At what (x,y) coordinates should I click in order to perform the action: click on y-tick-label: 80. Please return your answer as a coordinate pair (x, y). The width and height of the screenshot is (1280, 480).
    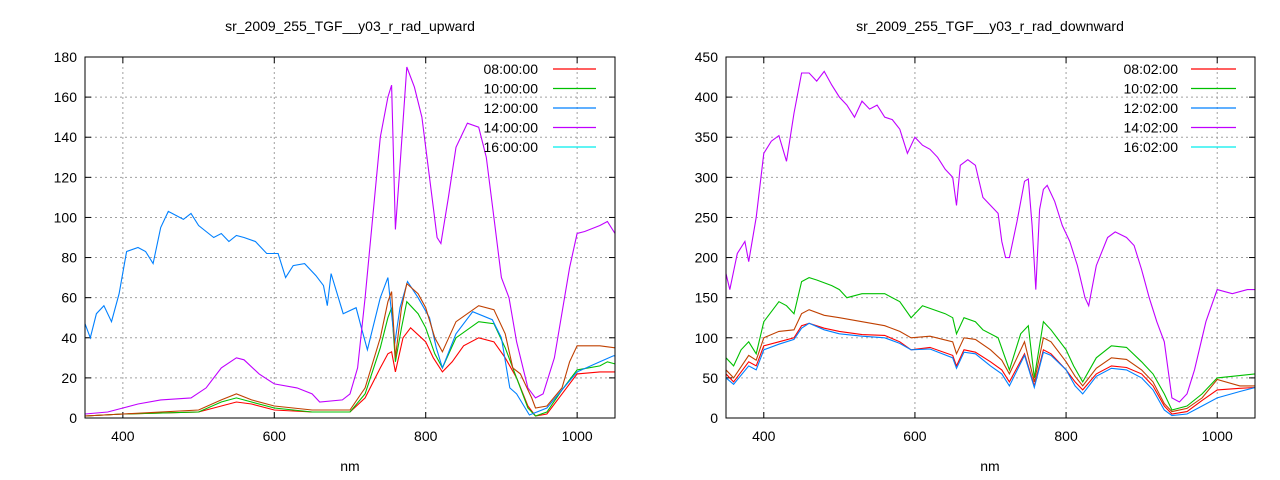
    Looking at the image, I should click on (69, 258).